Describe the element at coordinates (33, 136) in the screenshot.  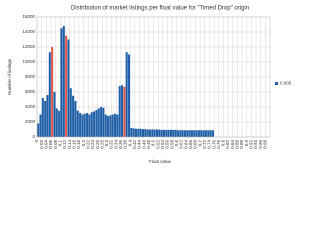
I see `y-tick-label: 0` at that location.